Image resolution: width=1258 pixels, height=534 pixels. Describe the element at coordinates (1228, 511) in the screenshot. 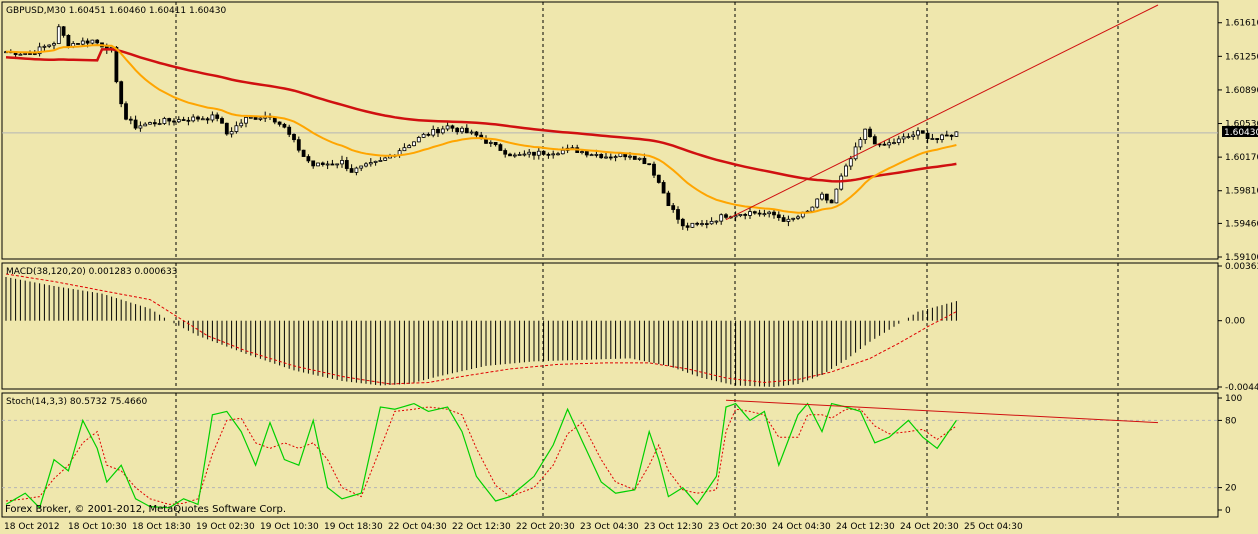

I see `stoch-tick-label: 0` at that location.